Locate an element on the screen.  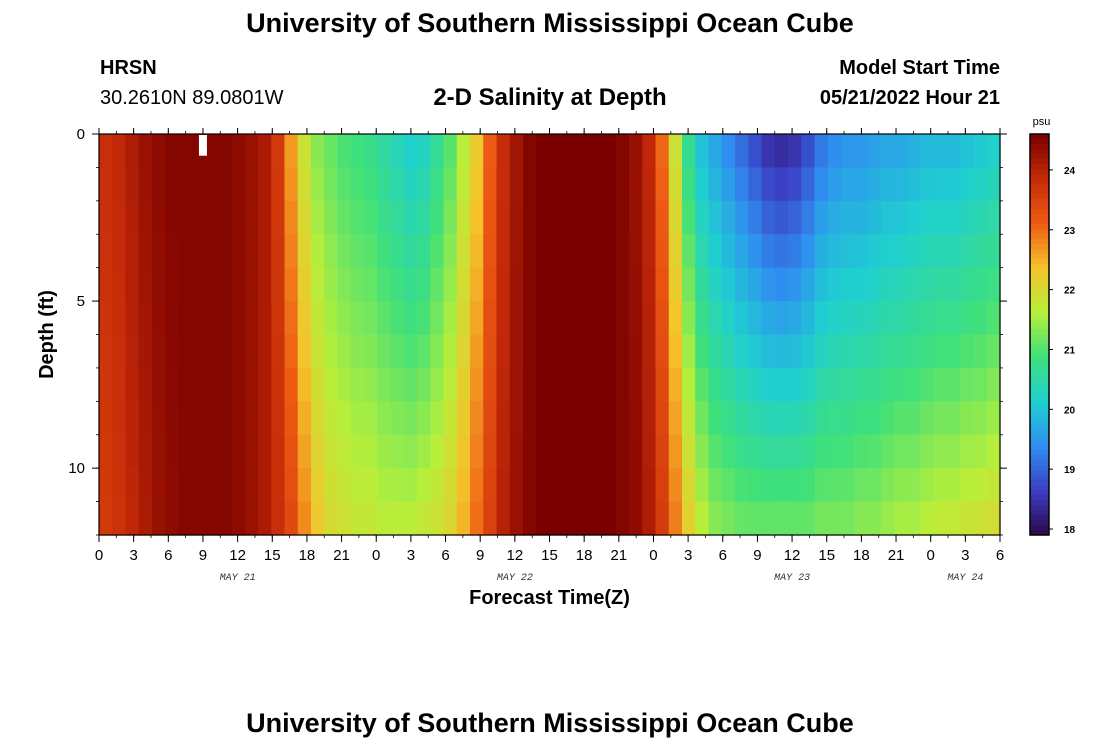
day-label: MAY 23 is located at coordinates (792, 578).